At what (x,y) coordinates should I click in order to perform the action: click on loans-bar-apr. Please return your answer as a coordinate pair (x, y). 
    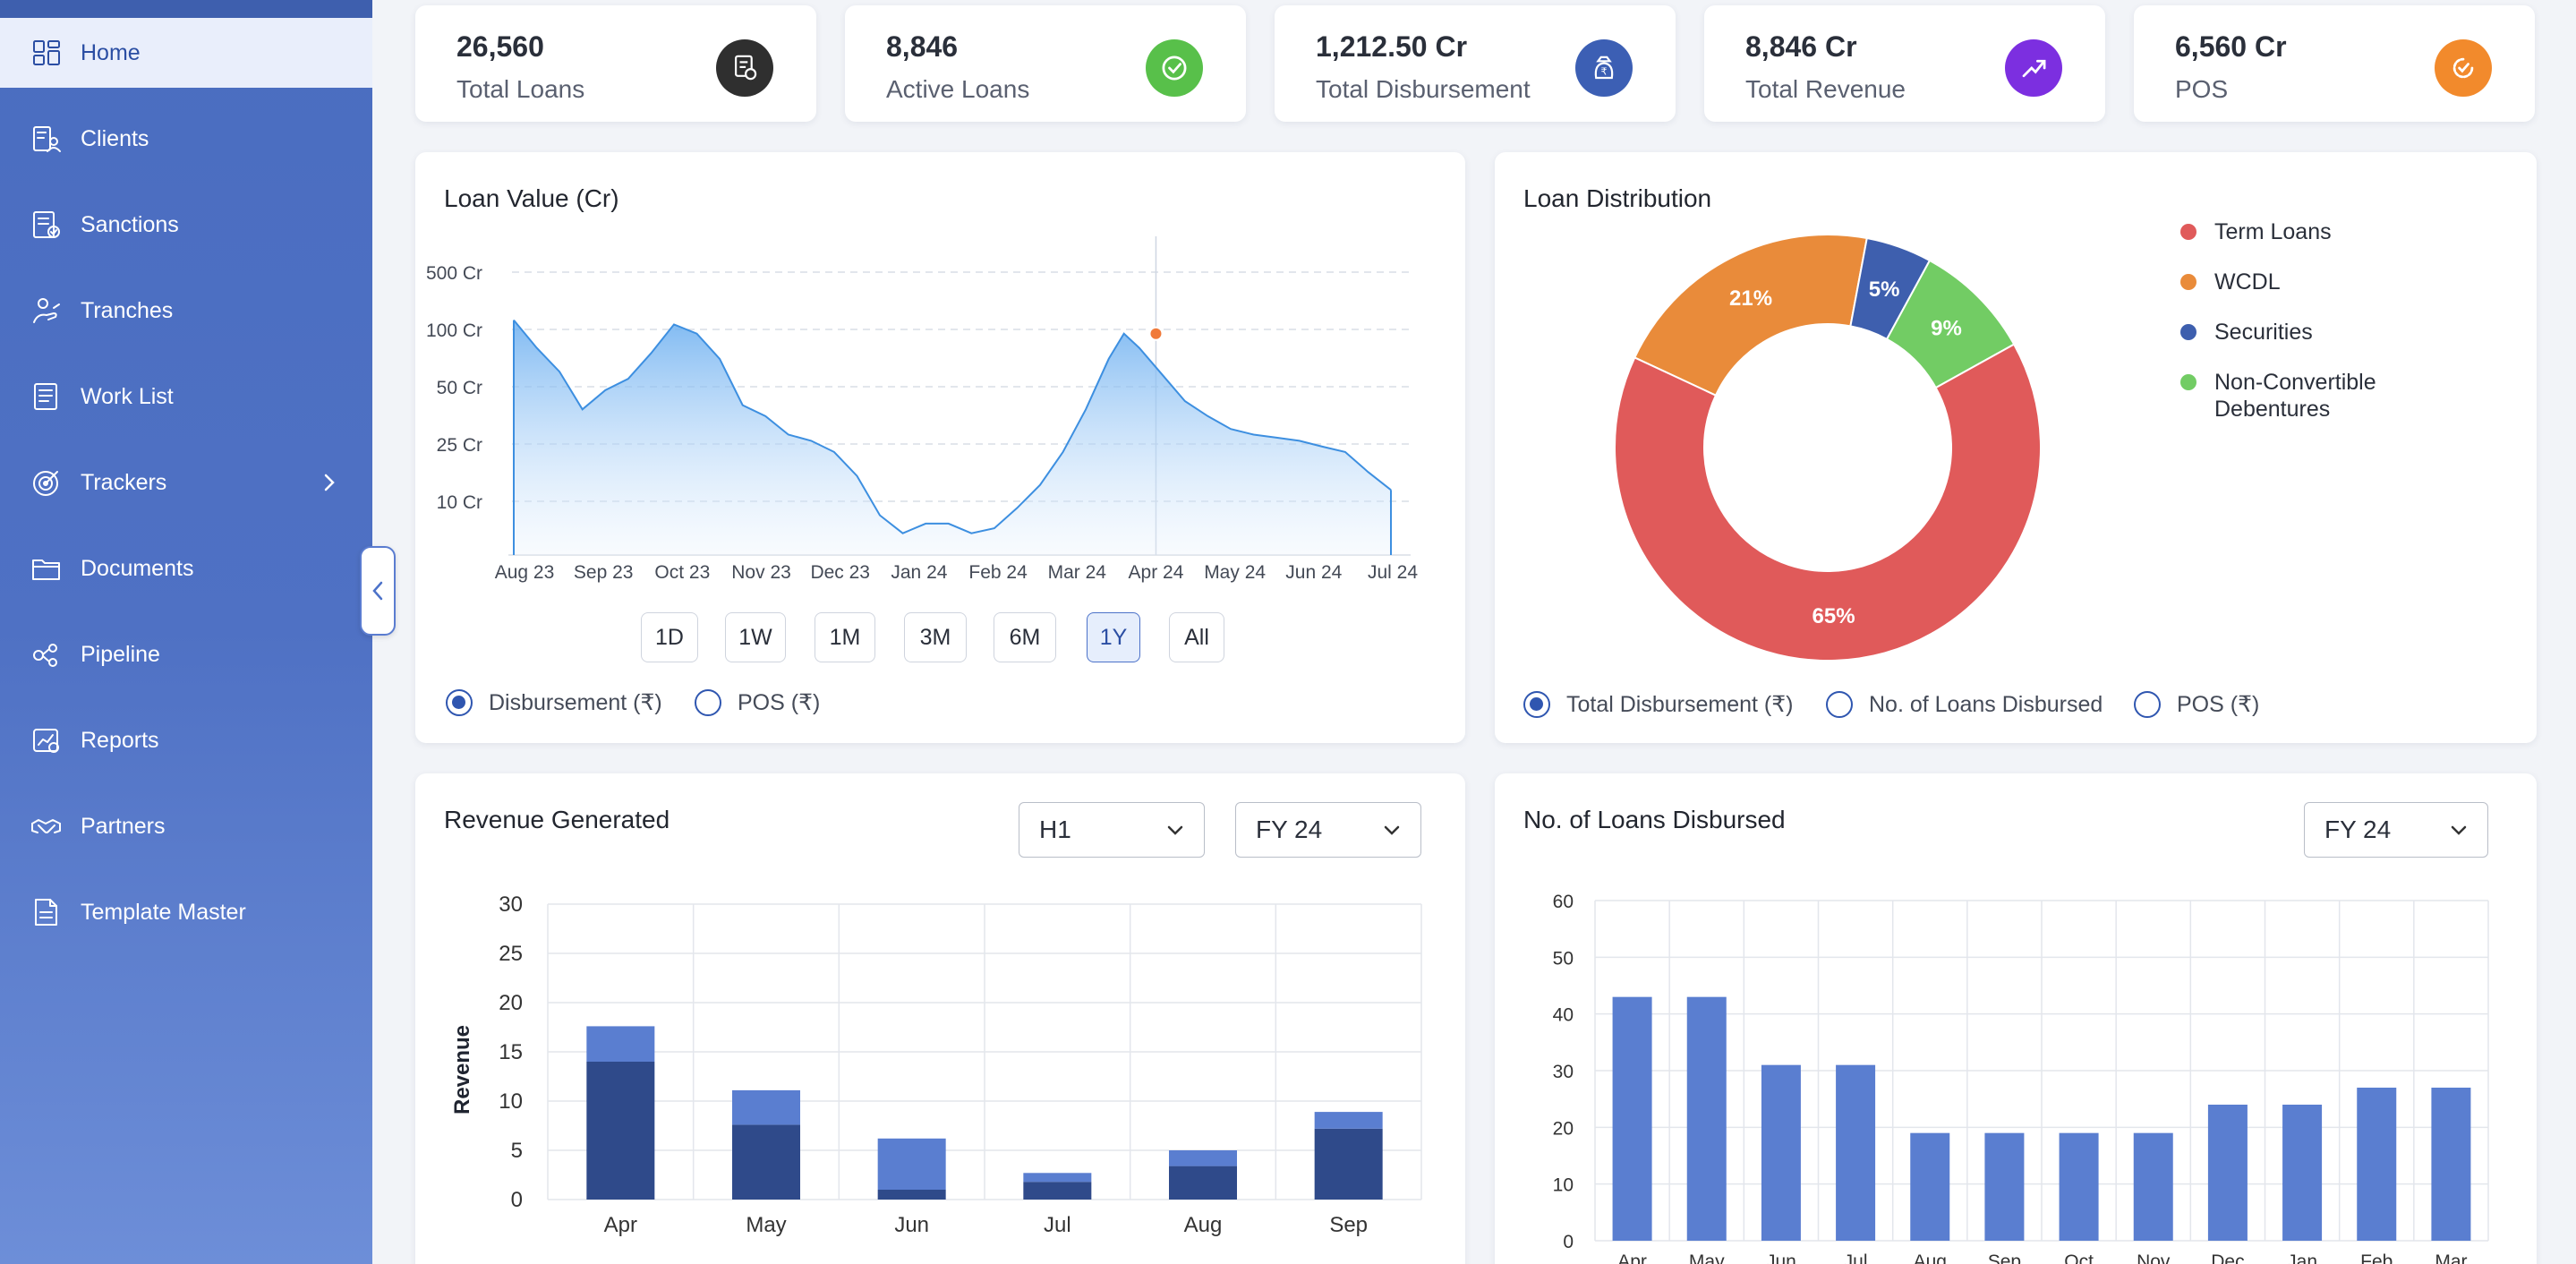
    Looking at the image, I should click on (1632, 1118).